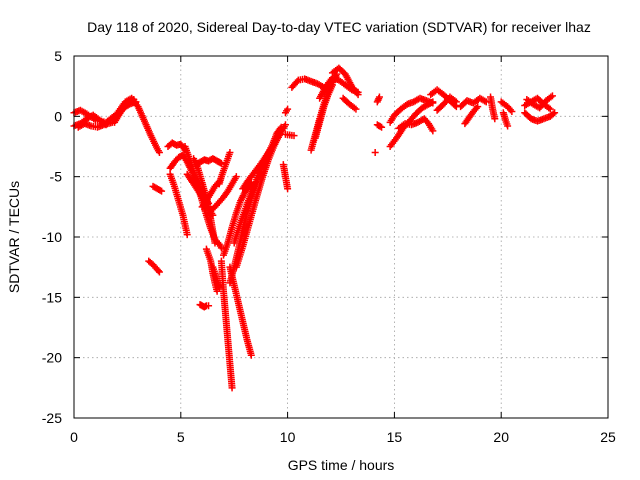  Describe the element at coordinates (181, 437) in the screenshot. I see `x-tick-label: 5` at that location.